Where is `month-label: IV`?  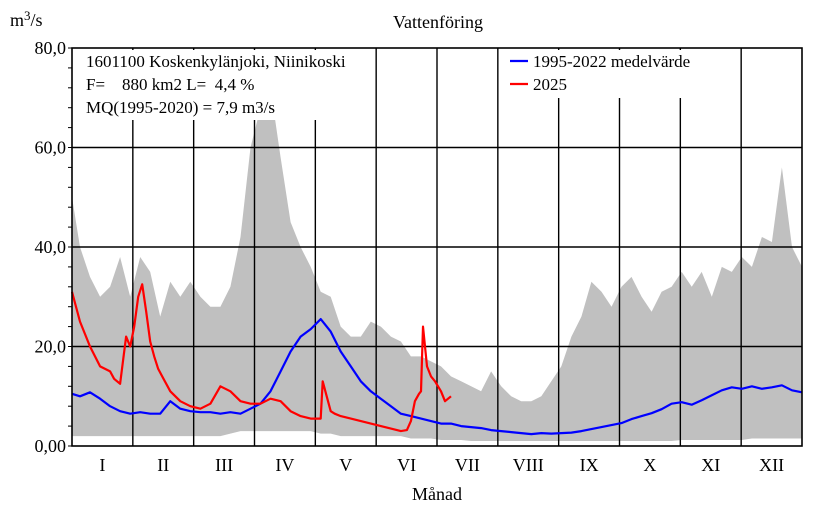
month-label: IV is located at coordinates (284, 465).